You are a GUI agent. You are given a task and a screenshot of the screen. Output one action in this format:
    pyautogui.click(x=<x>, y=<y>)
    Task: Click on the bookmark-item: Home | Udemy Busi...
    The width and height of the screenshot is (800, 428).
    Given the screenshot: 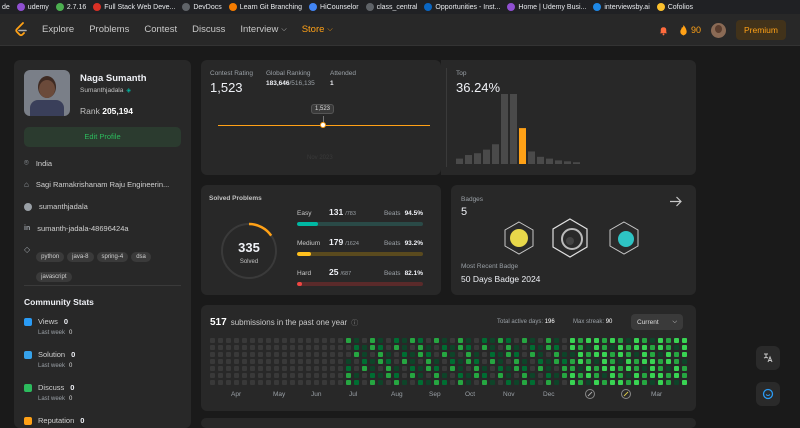 What is the action you would take?
    pyautogui.click(x=546, y=7)
    